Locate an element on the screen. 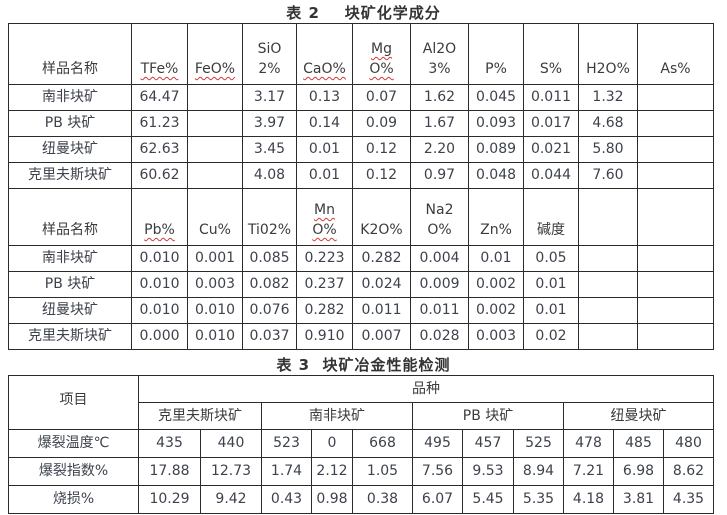 The height and width of the screenshot is (515, 727). ore-group-header-cell: 克里夫斯块矿 is located at coordinates (200, 416).